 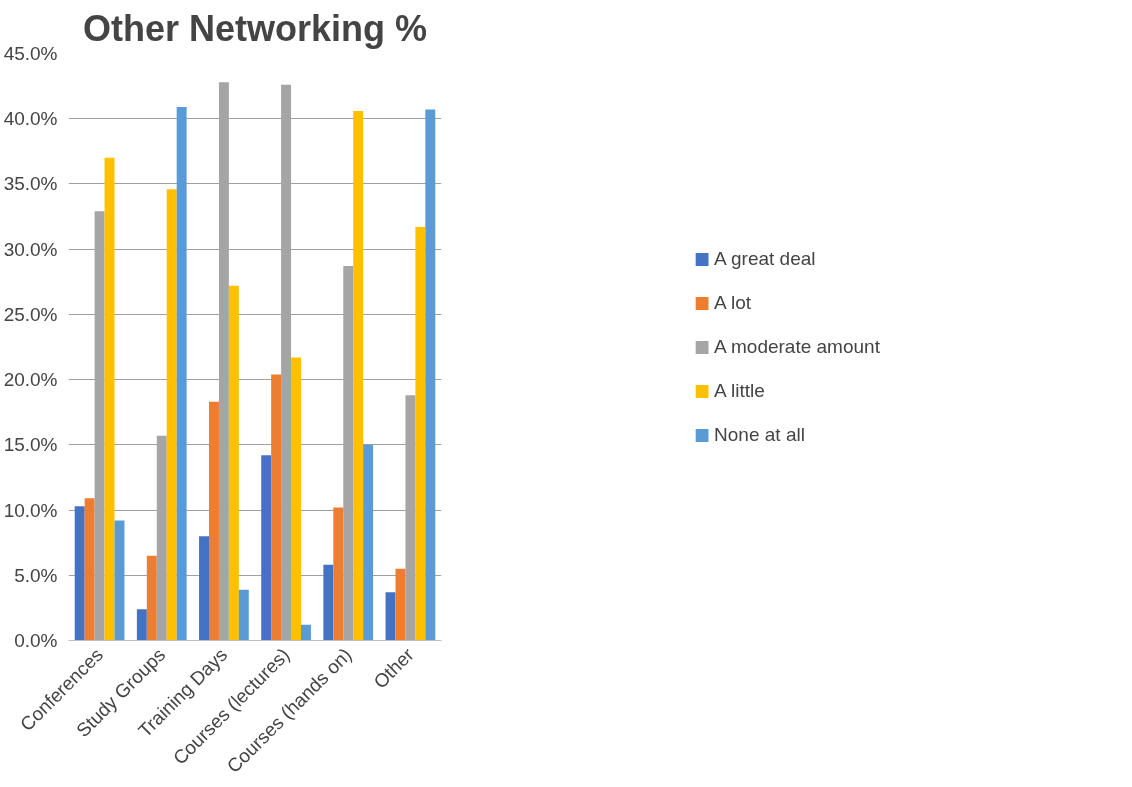 What do you see at coordinates (30, 445) in the screenshot?
I see `y-tick-label: 15.0%` at bounding box center [30, 445].